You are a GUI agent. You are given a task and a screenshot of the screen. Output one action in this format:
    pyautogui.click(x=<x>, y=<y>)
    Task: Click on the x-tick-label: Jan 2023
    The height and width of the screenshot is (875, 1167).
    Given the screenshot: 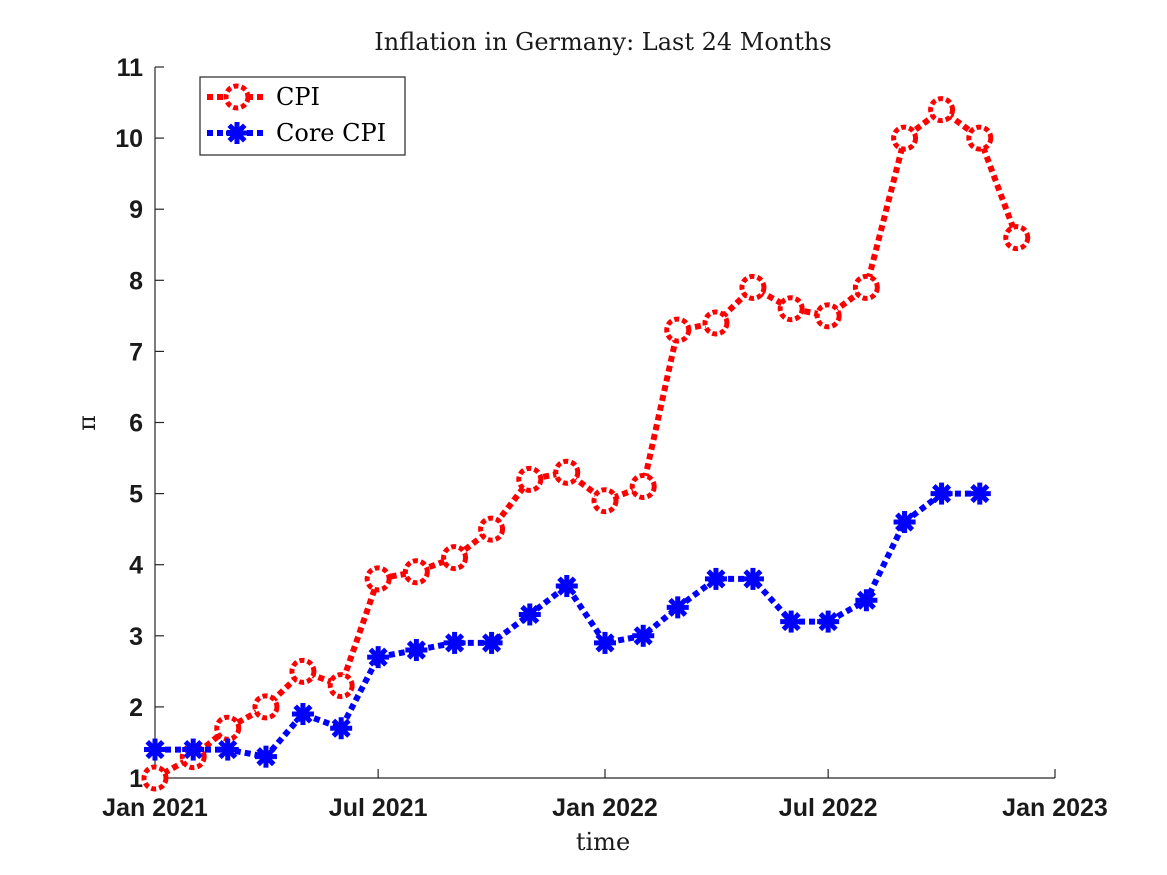 What is the action you would take?
    pyautogui.click(x=1055, y=808)
    